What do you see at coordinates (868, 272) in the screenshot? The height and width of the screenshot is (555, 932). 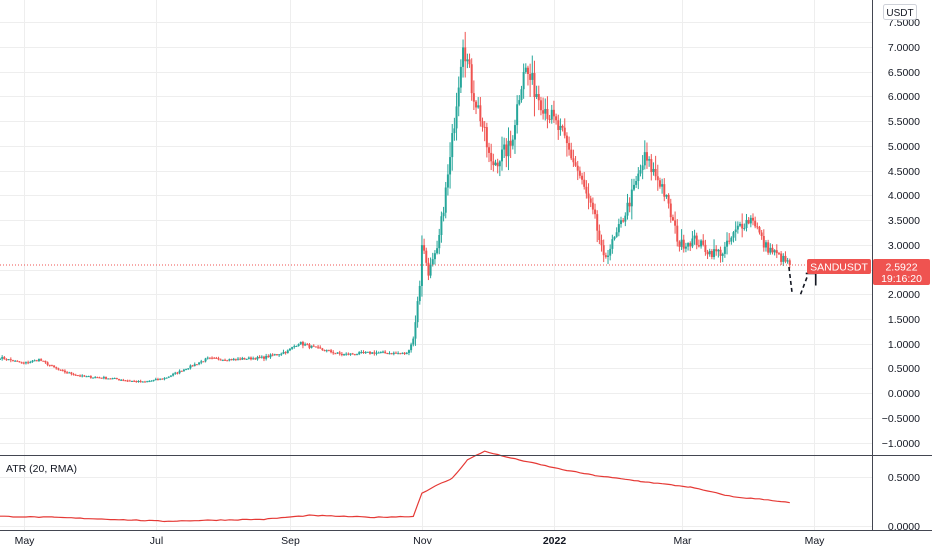 I see `symbol-price-tag: SANDUSDT 2.5922 19:16:20` at bounding box center [868, 272].